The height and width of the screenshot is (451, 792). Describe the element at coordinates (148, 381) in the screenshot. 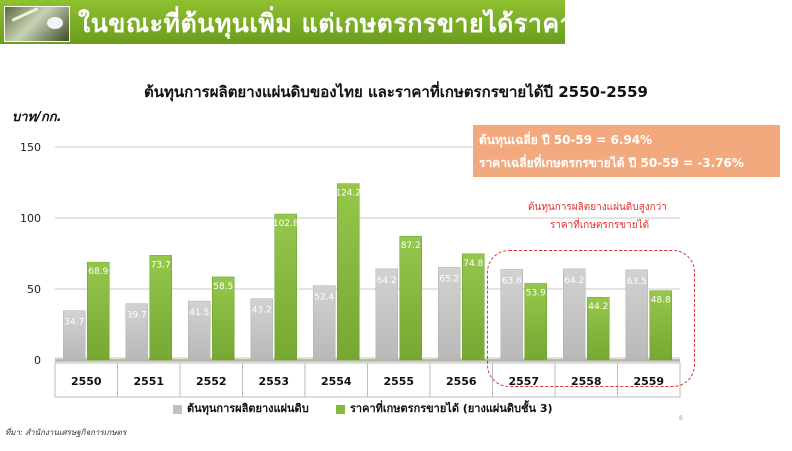

I see `x-tick-label: 2551` at that location.